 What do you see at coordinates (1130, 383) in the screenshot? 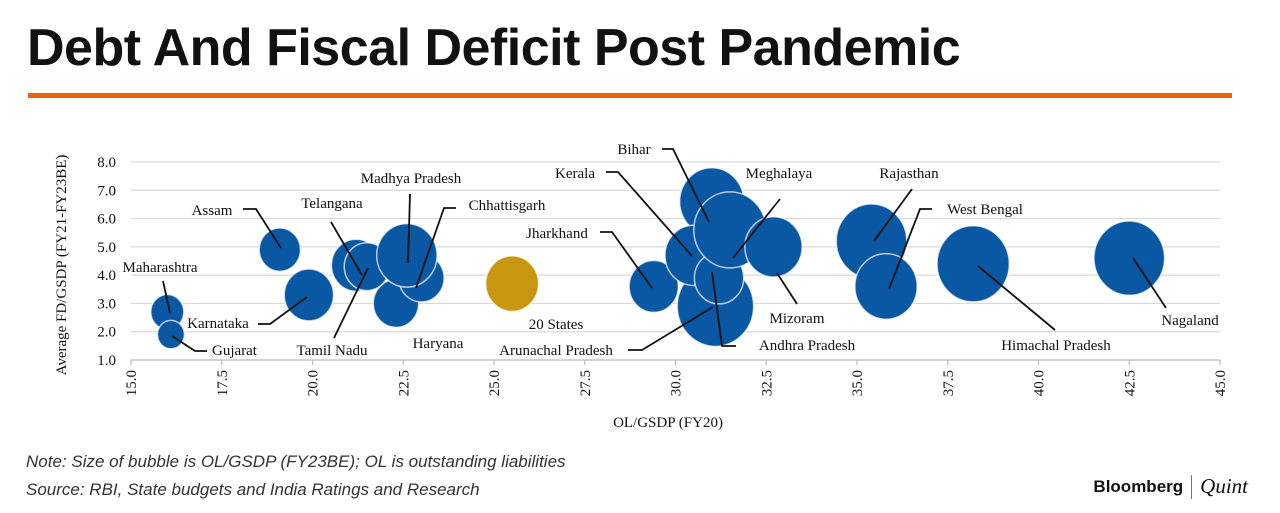
I see `x-tick-label: 42.5` at bounding box center [1130, 383].